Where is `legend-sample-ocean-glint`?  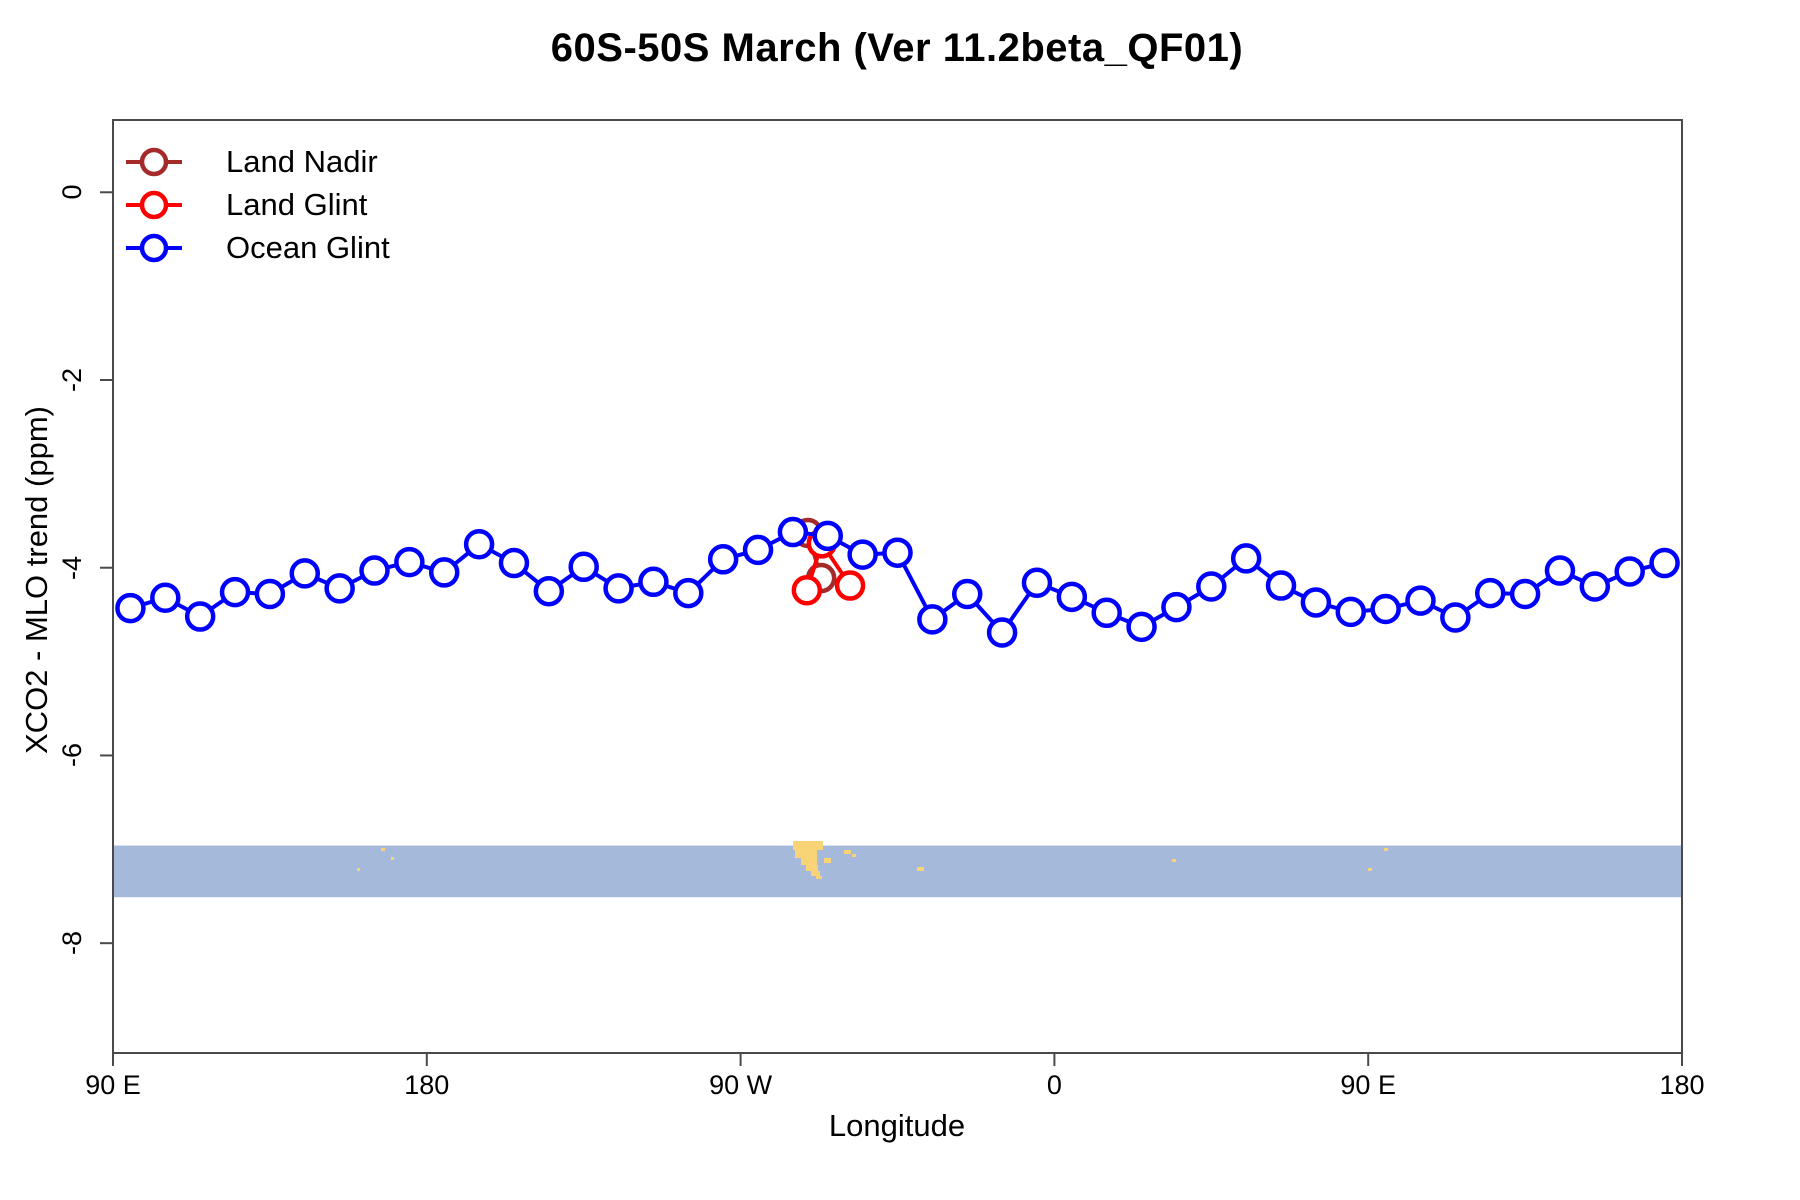
legend-sample-ocean-glint is located at coordinates (154, 247).